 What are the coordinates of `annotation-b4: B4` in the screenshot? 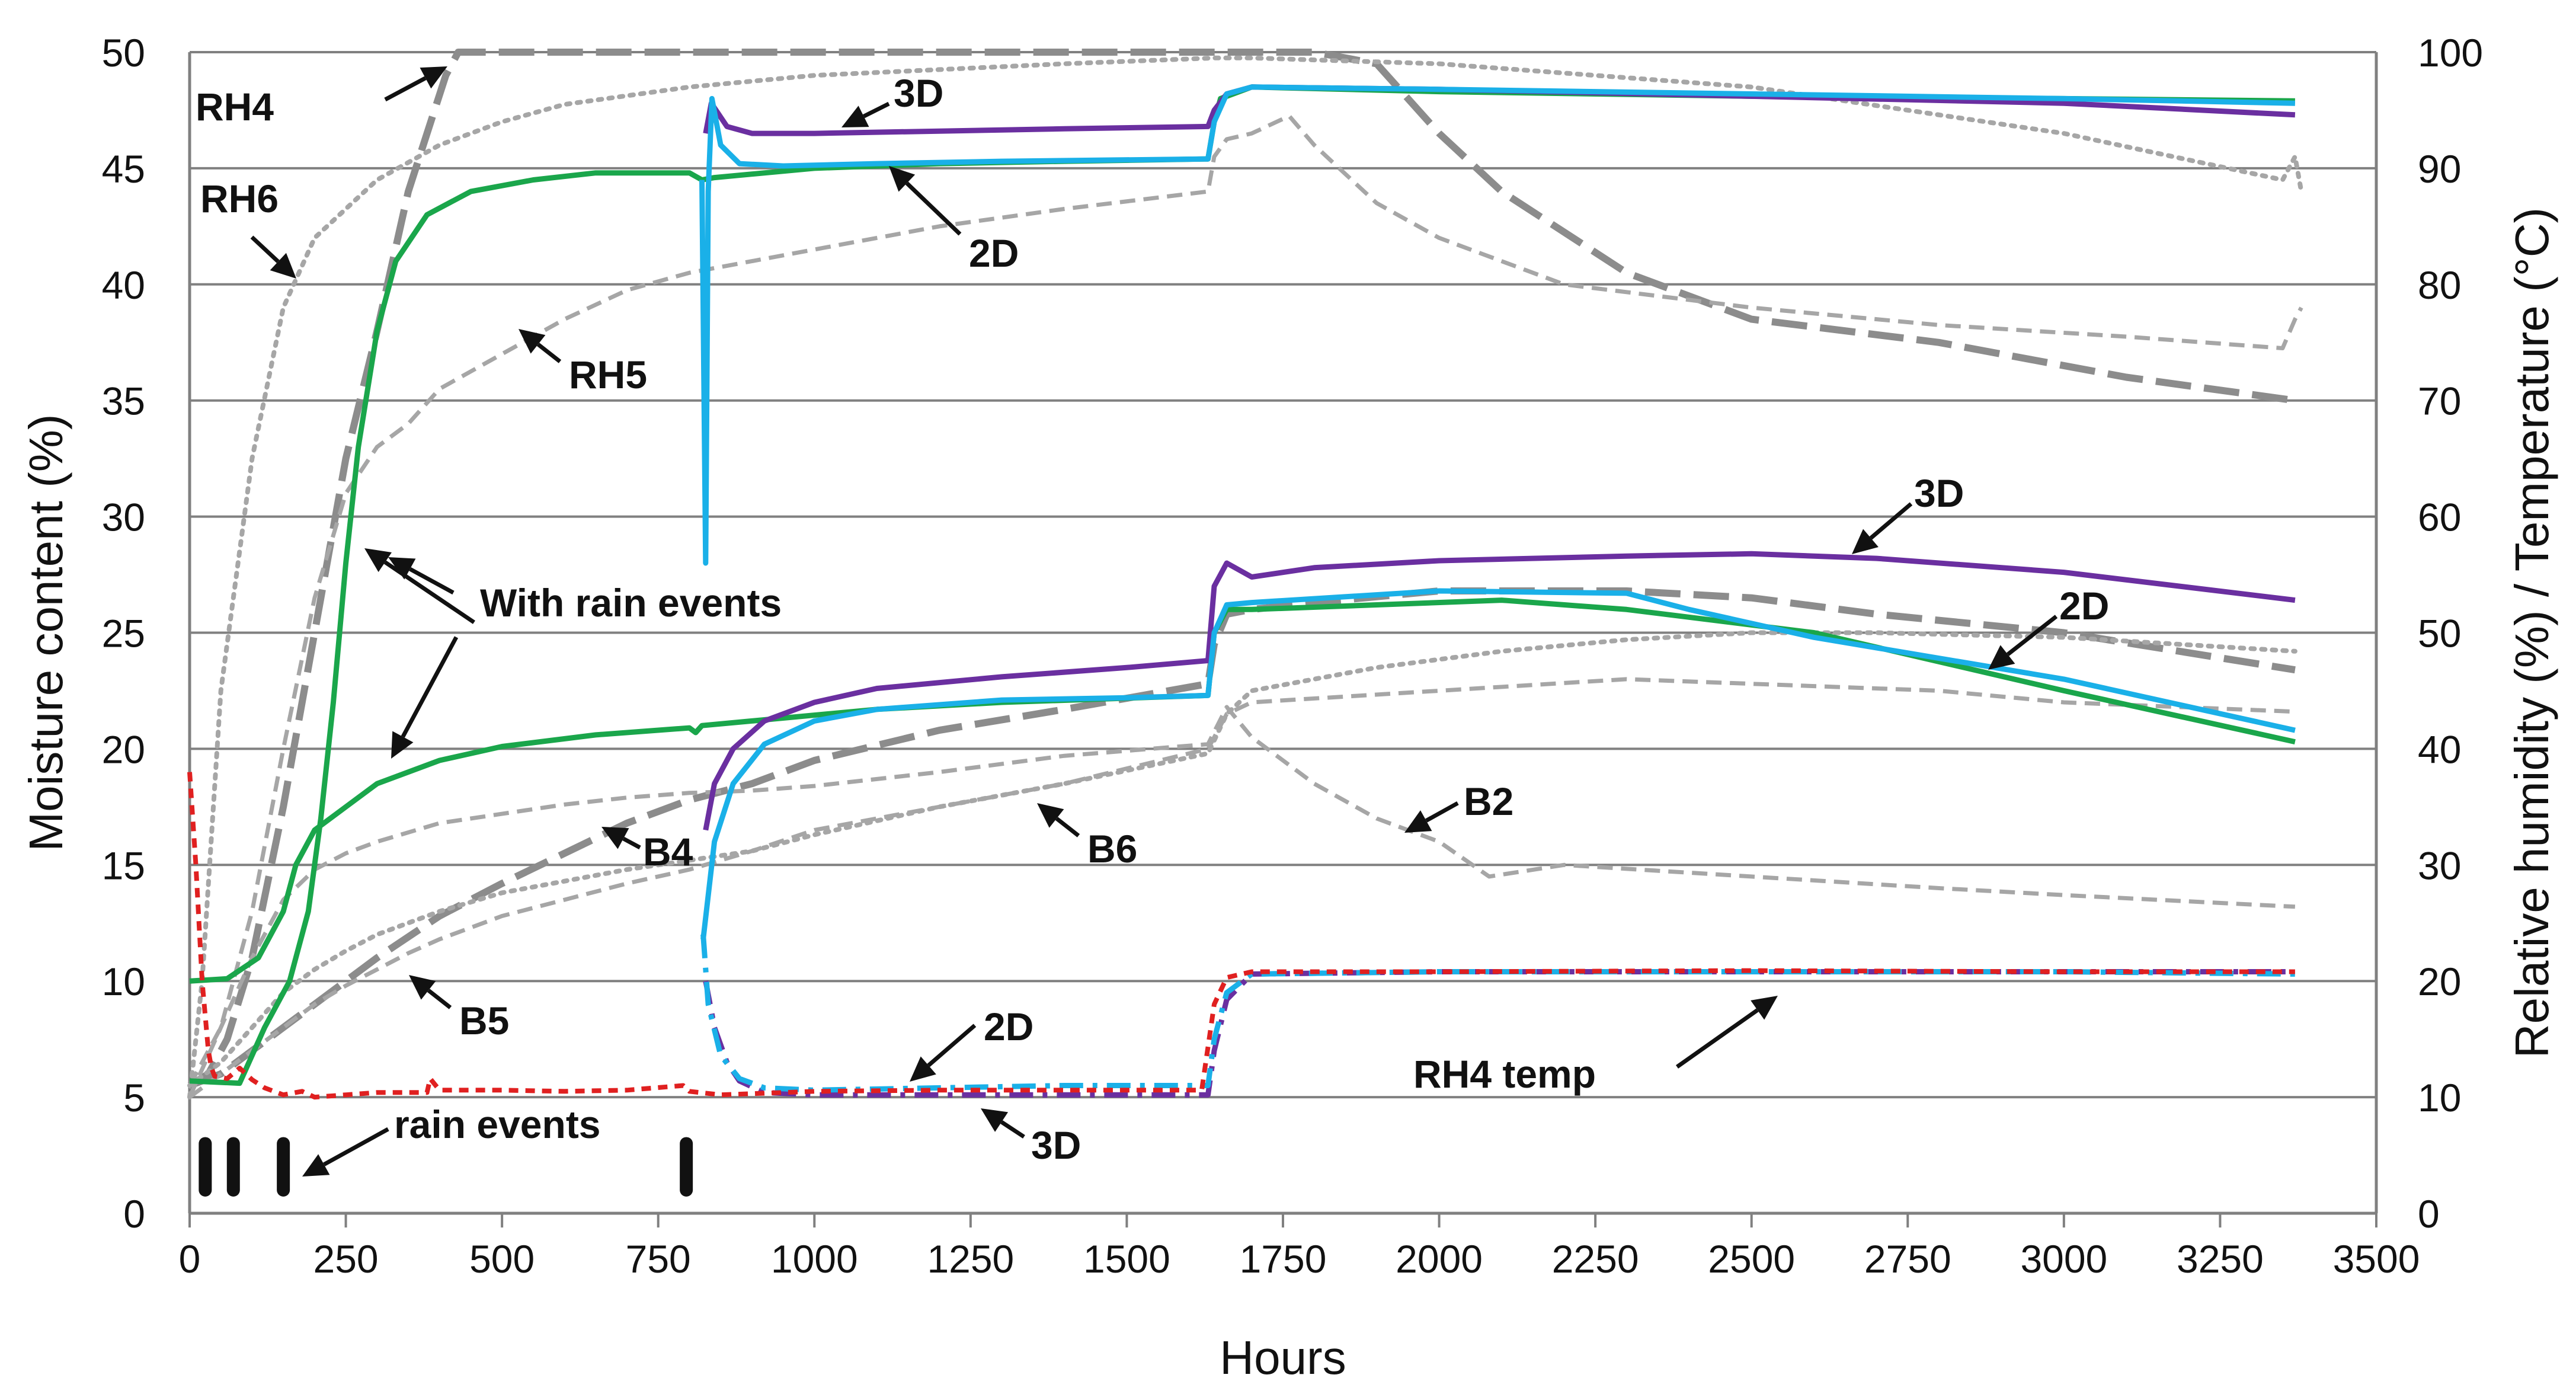 It's located at (668, 852).